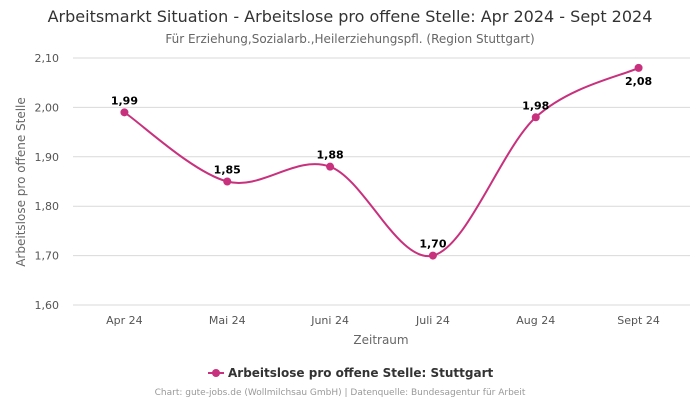 The width and height of the screenshot is (700, 400). I want to click on data-label: 1,88, so click(330, 155).